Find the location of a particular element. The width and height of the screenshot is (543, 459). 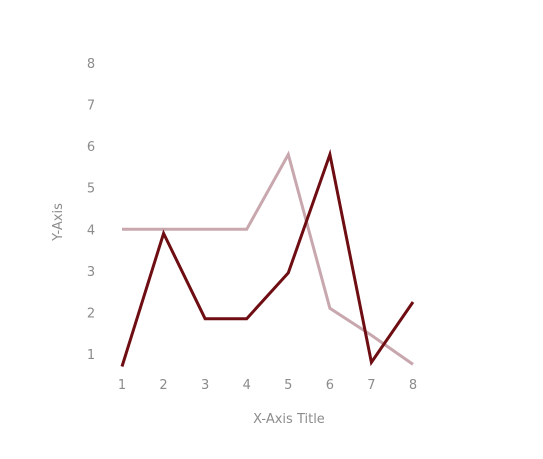

y-tick-label: 2 is located at coordinates (91, 313).